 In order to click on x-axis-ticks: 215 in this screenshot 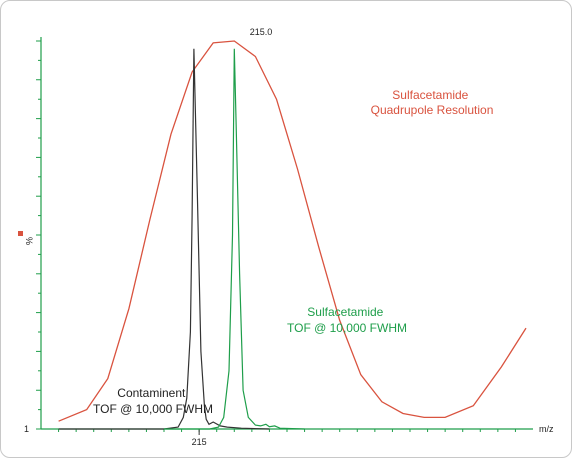, I will do `click(287, 438)`.